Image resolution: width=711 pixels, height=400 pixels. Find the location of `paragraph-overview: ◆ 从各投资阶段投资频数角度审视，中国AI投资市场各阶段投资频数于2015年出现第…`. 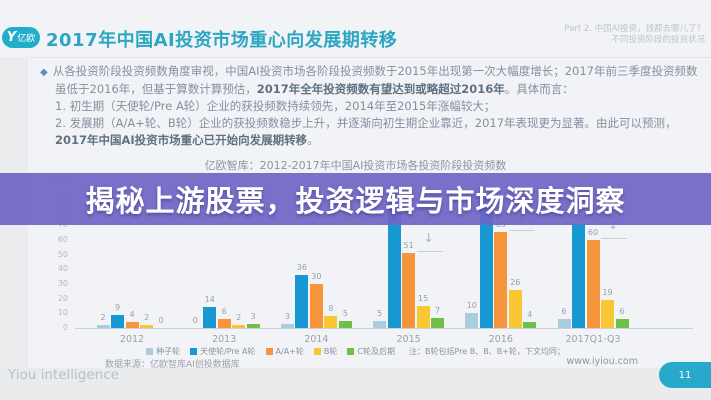

paragraph-overview: ◆ 从各投资阶段投资频数角度审视，中国AI投资市场各阶段投资频数于2015年出现第… is located at coordinates (371, 80).